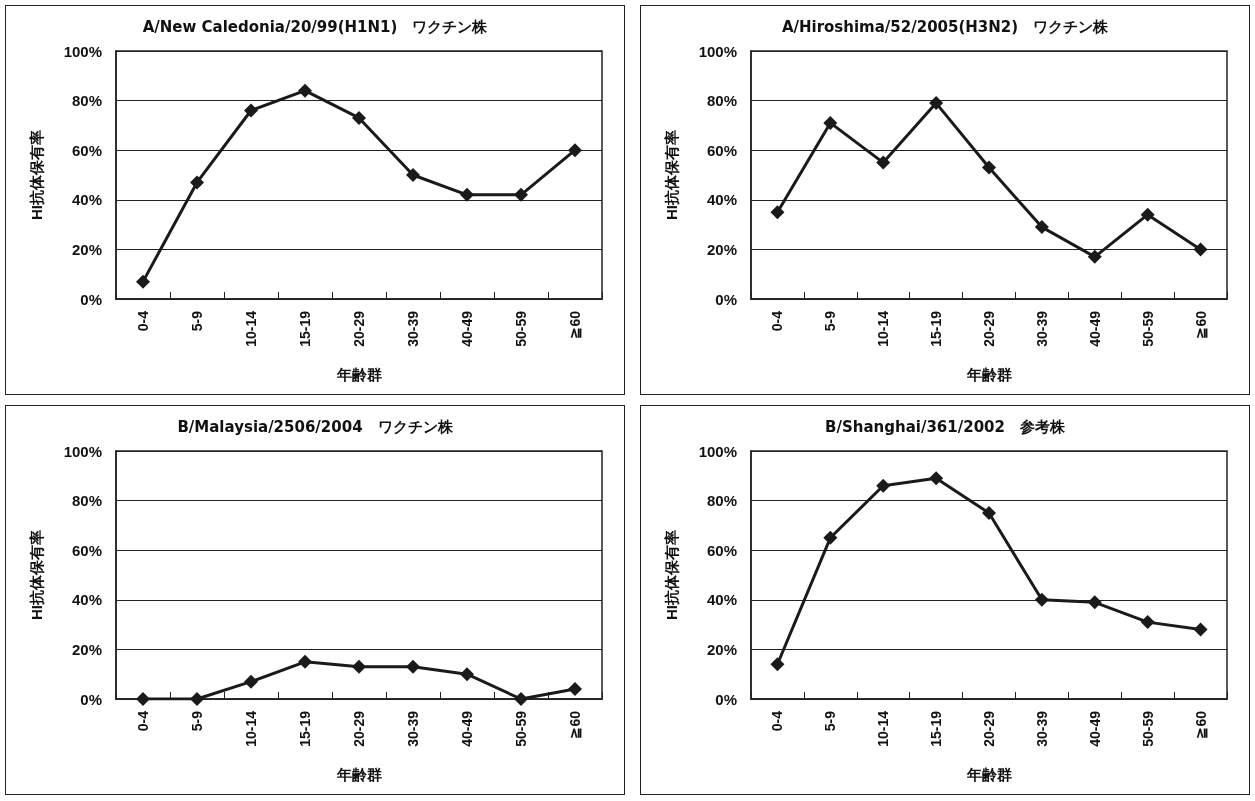 This screenshot has width=1255, height=801. I want to click on chart-title: A/New Caledonia/20/99(H1N1) ワクチン株, so click(315, 26).